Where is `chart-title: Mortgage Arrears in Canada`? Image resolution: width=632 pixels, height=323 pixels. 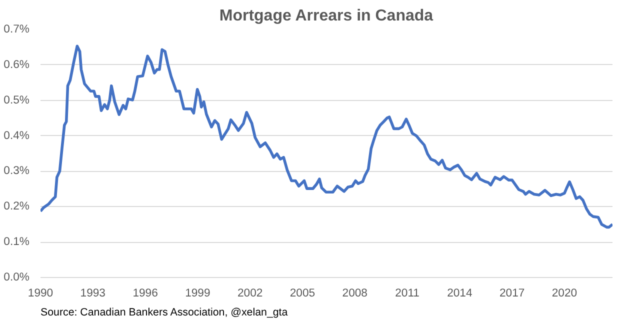
chart-title: Mortgage Arrears in Canada is located at coordinates (326, 16).